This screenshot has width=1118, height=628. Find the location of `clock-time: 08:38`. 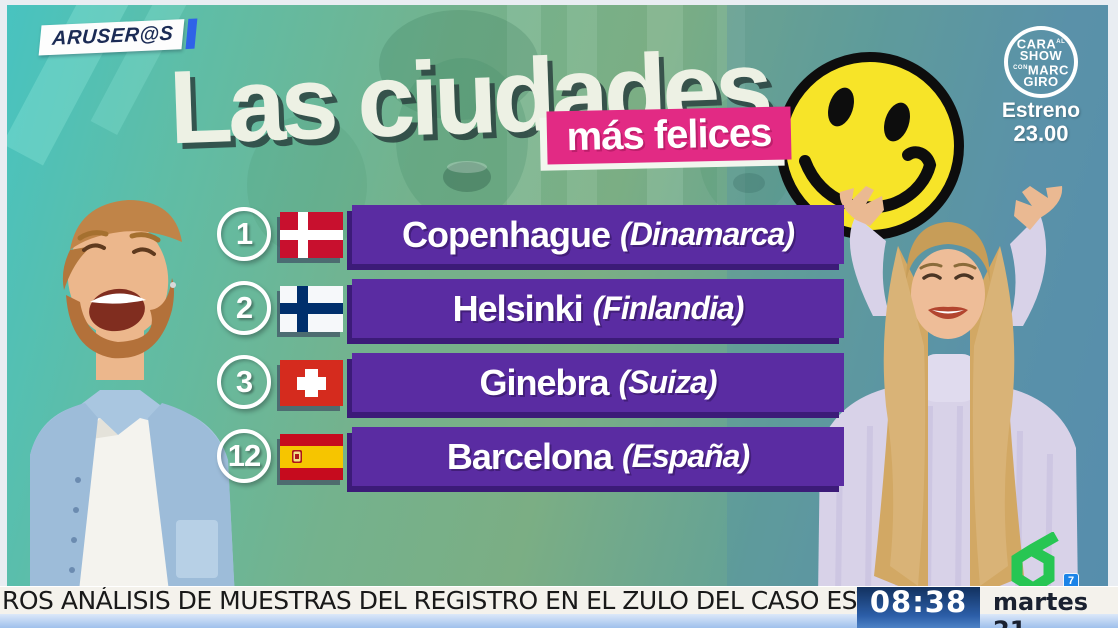

clock-time: 08:38 is located at coordinates (918, 602).